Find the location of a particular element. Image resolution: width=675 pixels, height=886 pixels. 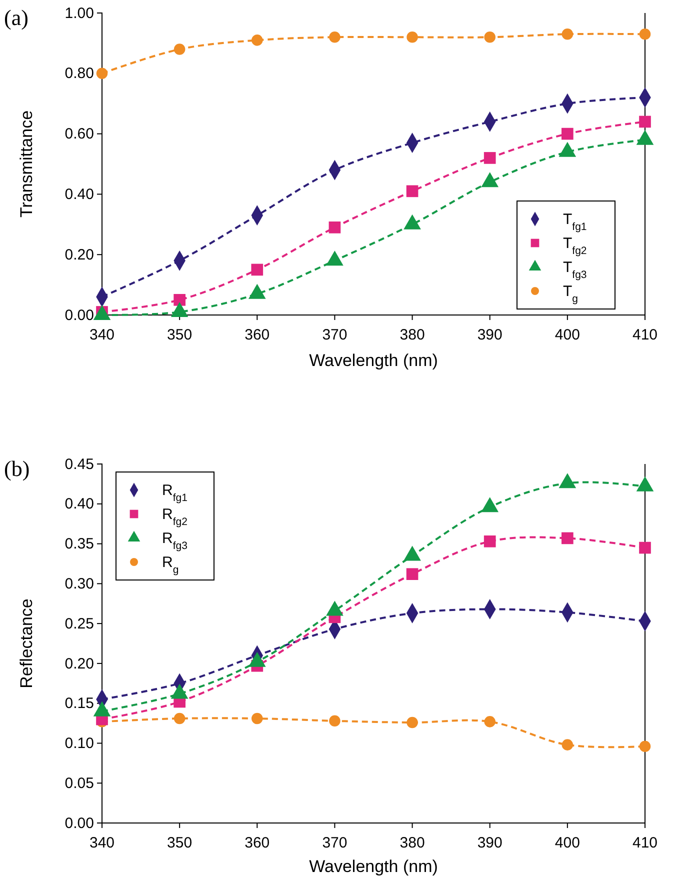

legend-label: R$_{g}$ is located at coordinates (170, 565).